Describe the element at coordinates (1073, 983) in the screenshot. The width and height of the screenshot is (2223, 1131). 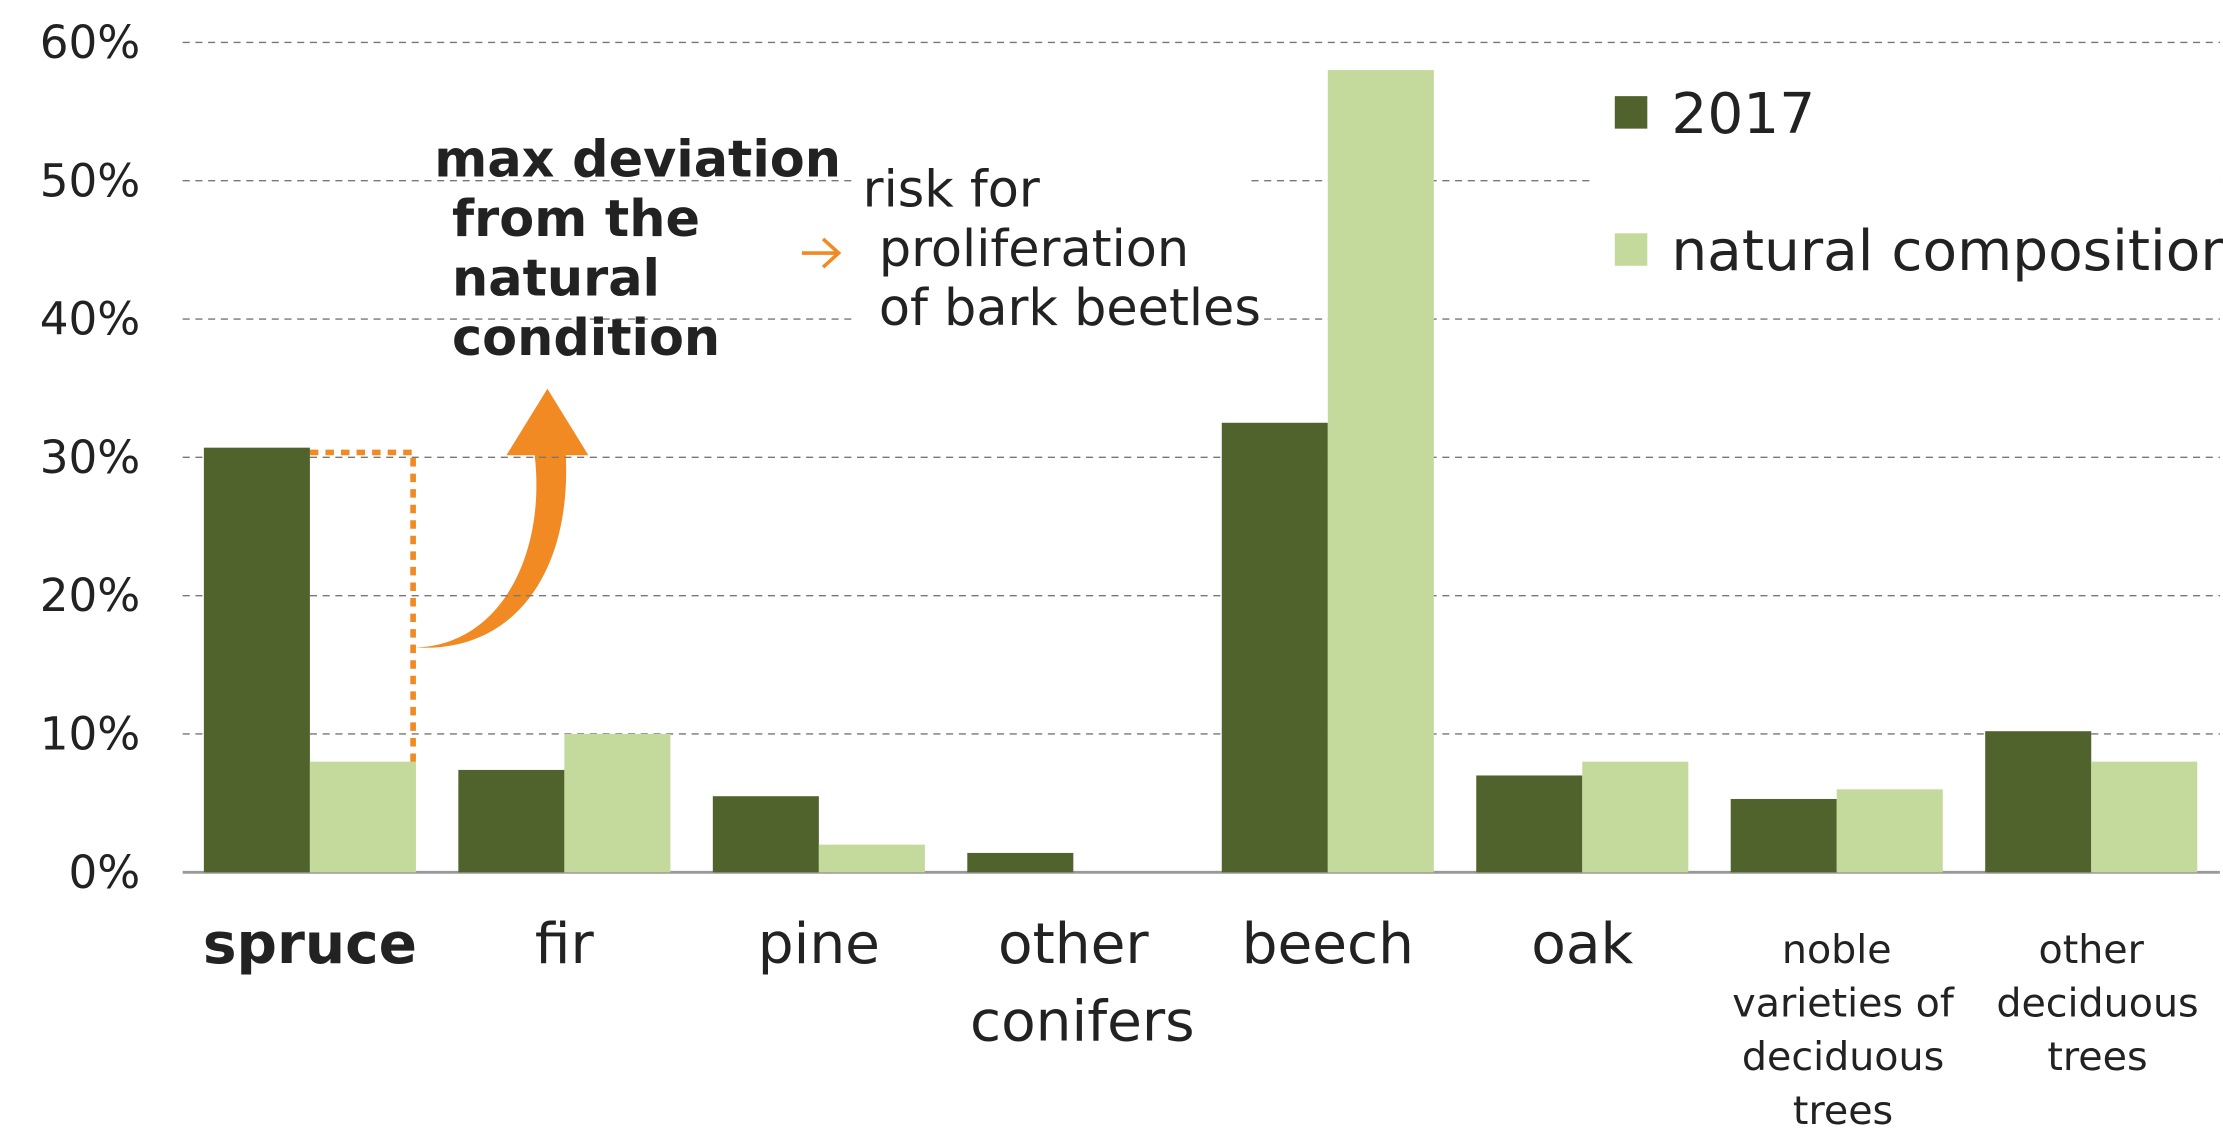
I see `x-tick-label: other conifers` at that location.